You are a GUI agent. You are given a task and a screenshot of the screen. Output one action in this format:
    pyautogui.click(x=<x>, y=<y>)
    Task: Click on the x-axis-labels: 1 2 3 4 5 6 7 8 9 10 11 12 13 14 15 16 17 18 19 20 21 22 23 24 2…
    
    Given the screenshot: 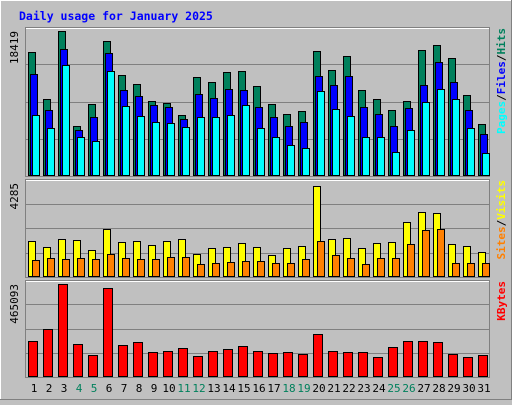 What is the action you would take?
    pyautogui.click(x=261, y=388)
    